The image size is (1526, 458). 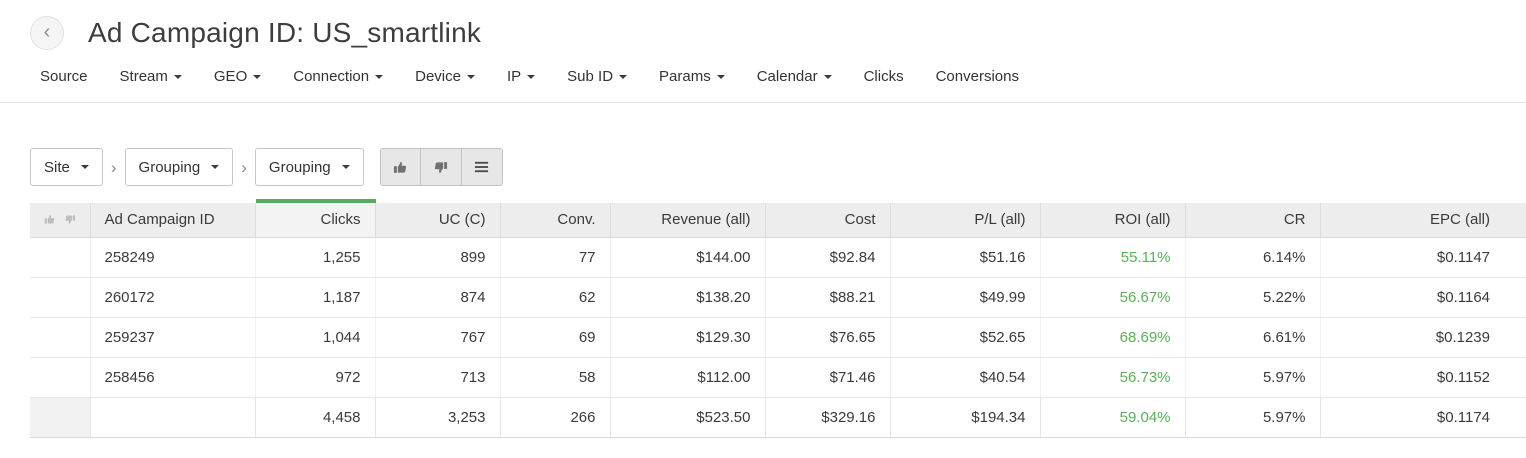 What do you see at coordinates (555, 337) in the screenshot?
I see `cell-conv: 69` at bounding box center [555, 337].